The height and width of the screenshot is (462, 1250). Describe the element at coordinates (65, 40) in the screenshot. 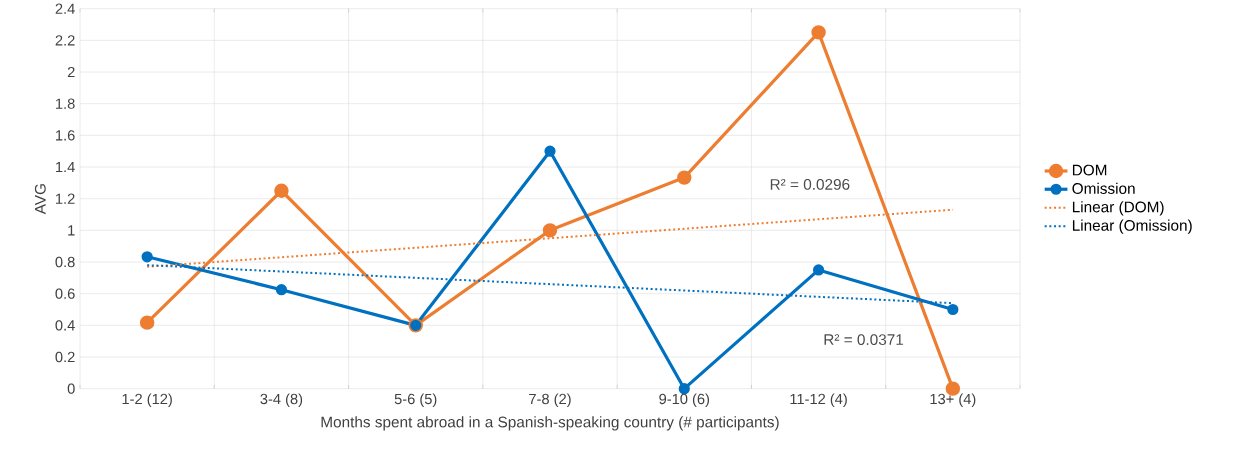

I see `y-tick-label: 2.2` at that location.